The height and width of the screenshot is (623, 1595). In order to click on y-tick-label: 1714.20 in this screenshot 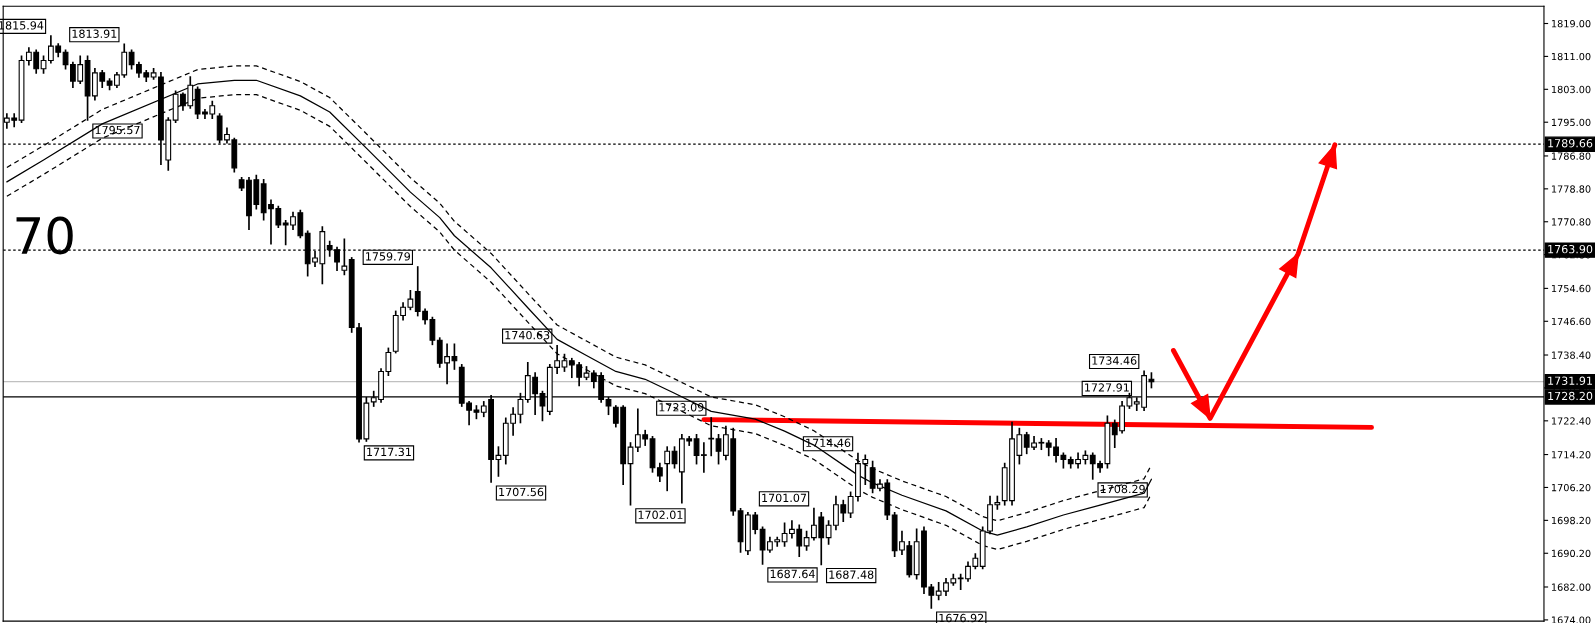, I will do `click(1571, 455)`.